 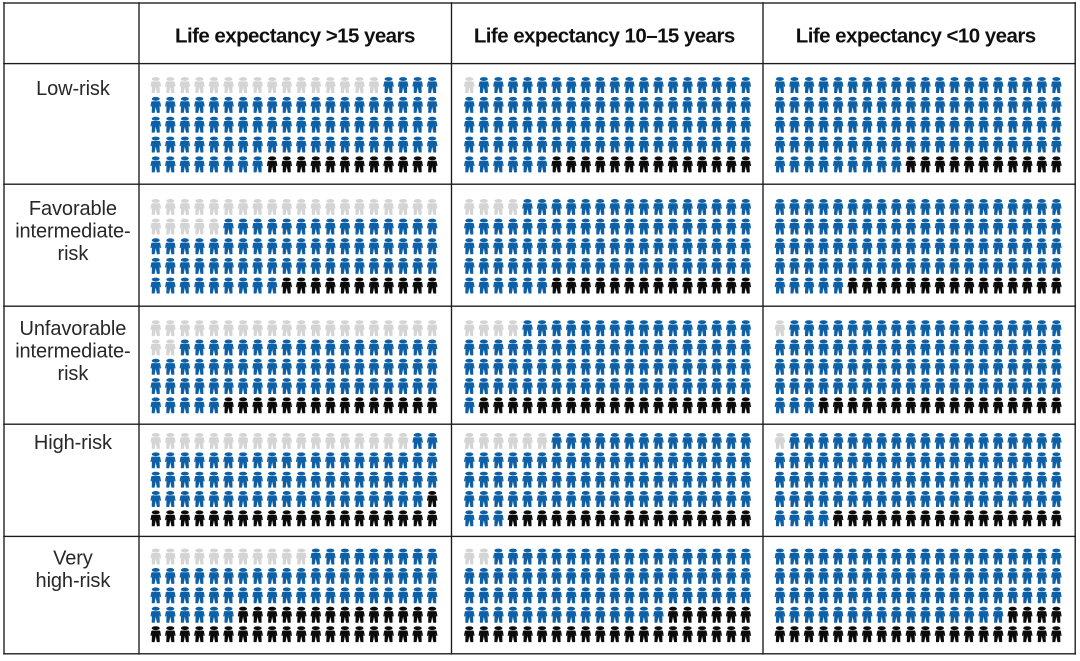 What do you see at coordinates (73, 443) in the screenshot?
I see `svg-text: High-risk` at bounding box center [73, 443].